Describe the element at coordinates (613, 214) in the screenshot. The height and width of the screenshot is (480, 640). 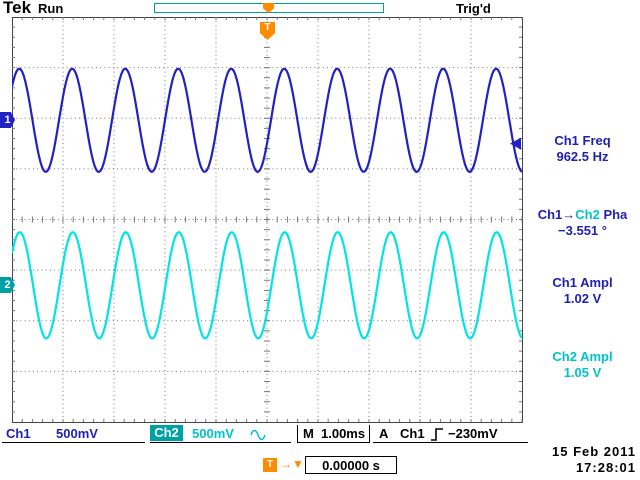
I see `phase-label-suffix: Pha` at that location.